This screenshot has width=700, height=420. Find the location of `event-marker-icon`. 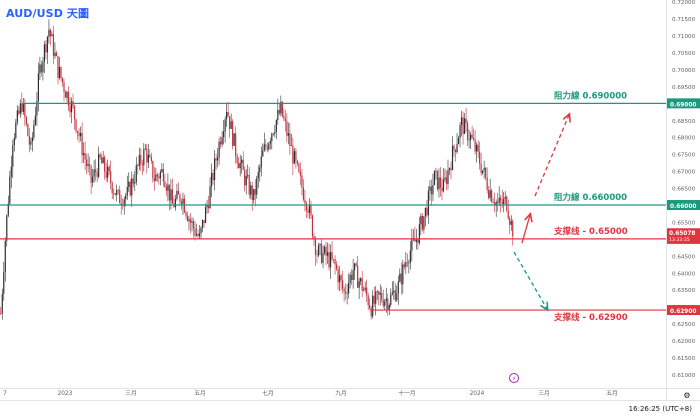

event-marker-icon is located at coordinates (514, 378).